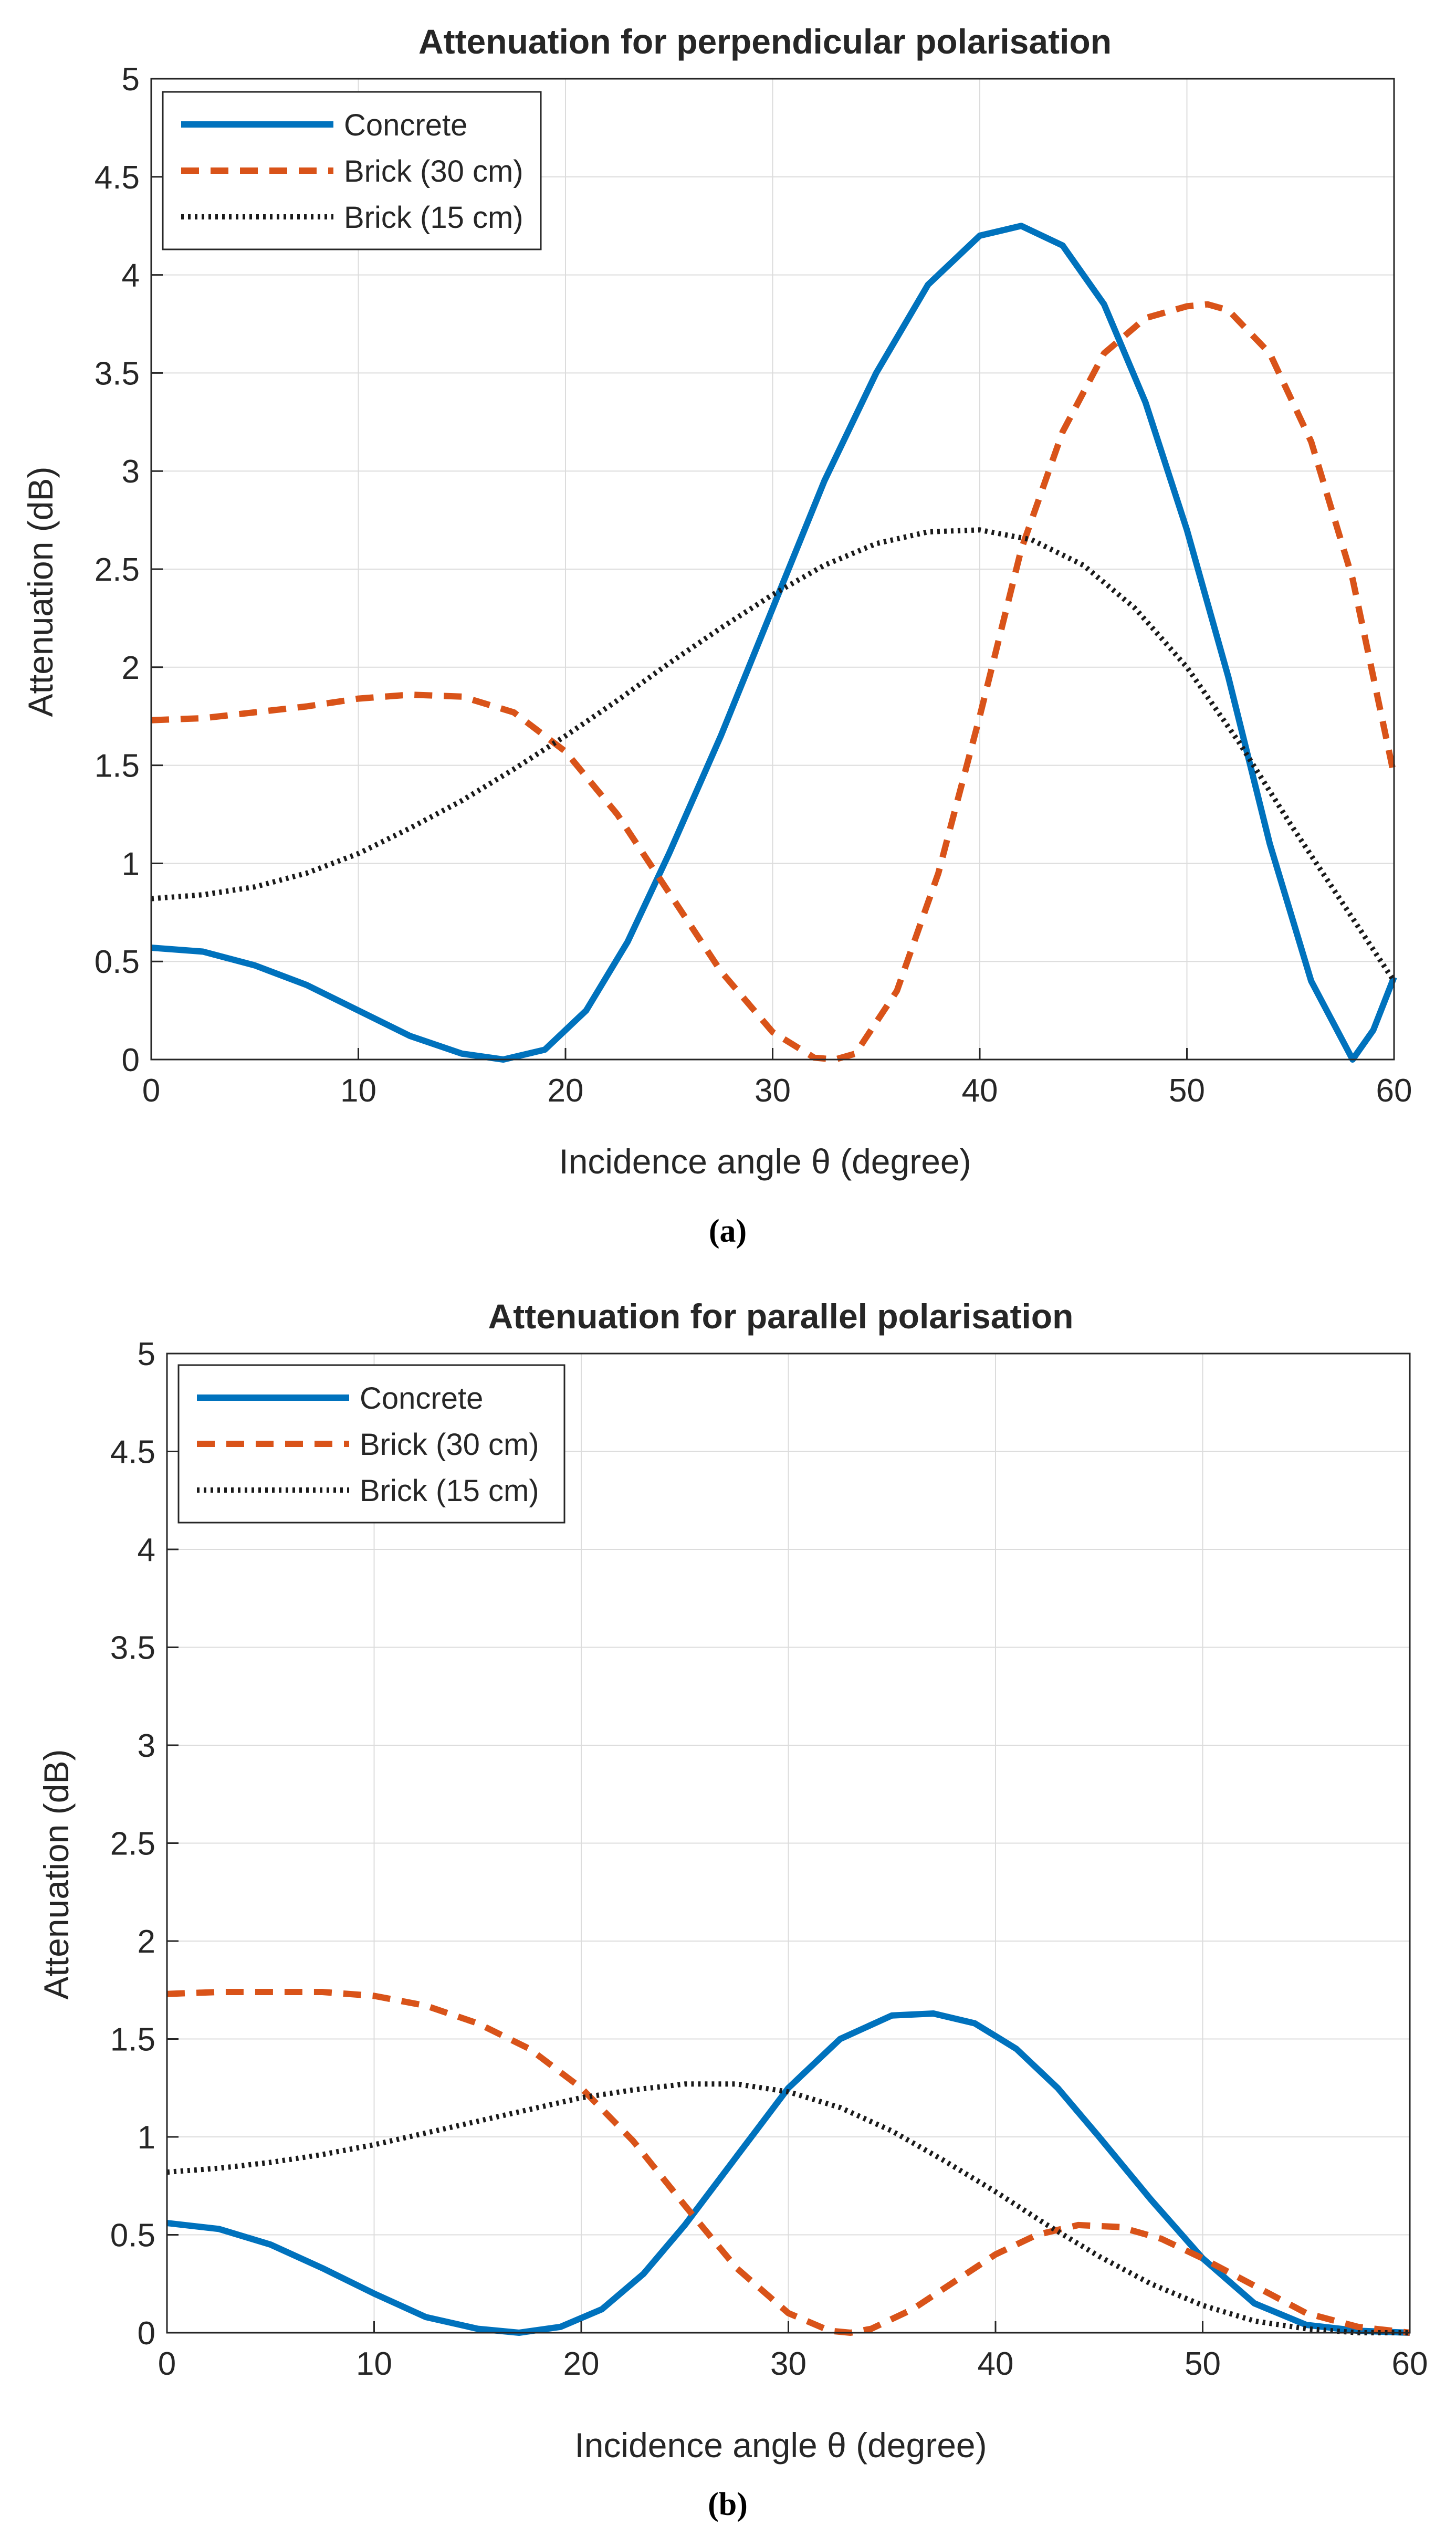 The width and height of the screenshot is (1456, 2527). I want to click on chart-a-y-axis-label: Attenuation (dB), so click(40, 592).